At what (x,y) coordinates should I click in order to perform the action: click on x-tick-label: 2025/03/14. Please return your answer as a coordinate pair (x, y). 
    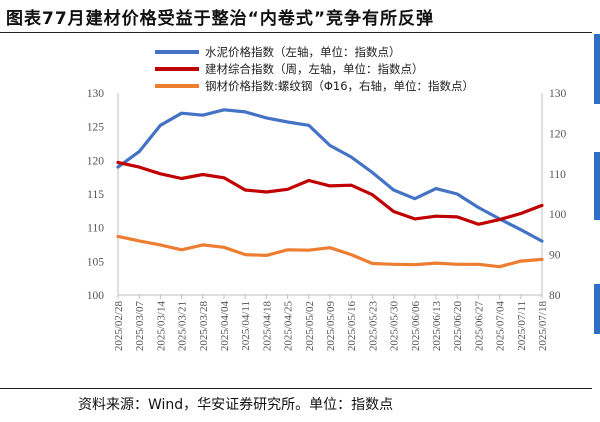
    Looking at the image, I should click on (161, 326).